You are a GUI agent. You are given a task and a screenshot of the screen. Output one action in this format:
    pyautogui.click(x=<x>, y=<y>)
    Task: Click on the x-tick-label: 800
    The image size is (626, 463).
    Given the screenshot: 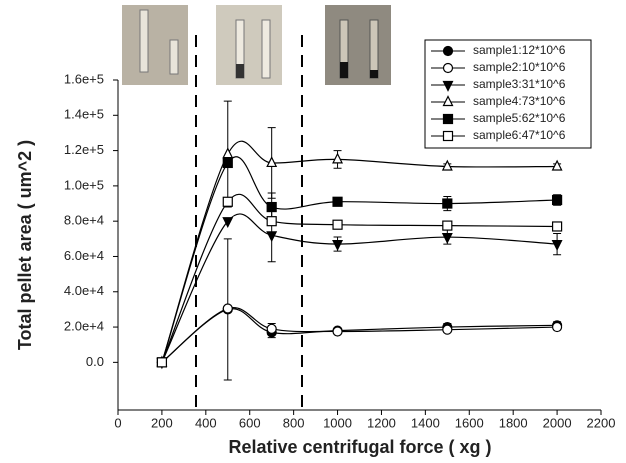 What is the action you would take?
    pyautogui.click(x=294, y=422)
    